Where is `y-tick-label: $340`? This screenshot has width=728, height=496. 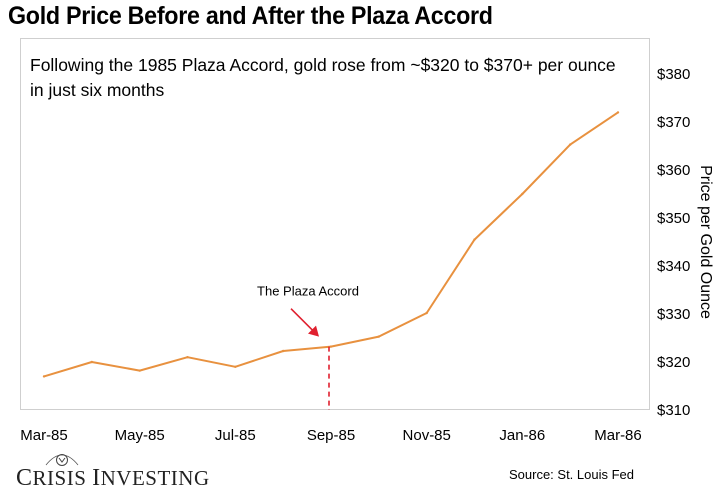 y-tick-label: $340 is located at coordinates (673, 266).